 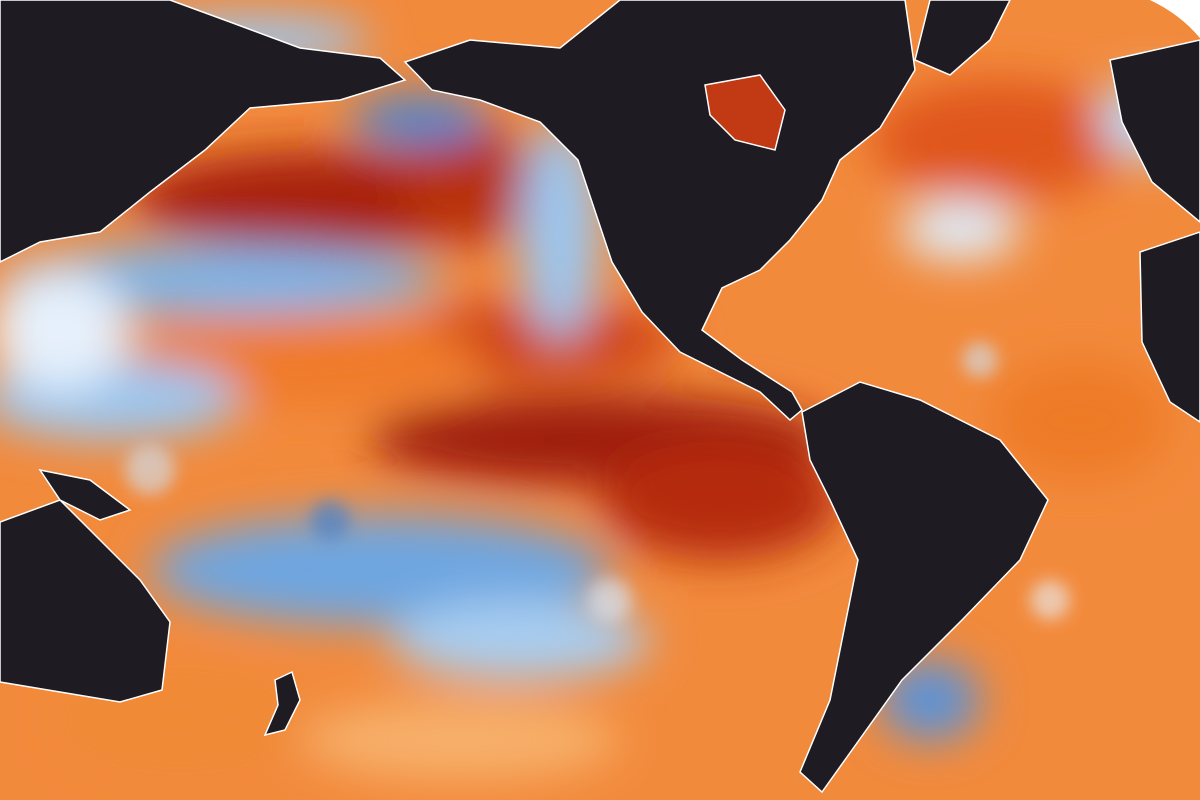 I want to click on new-zealand, so click(x=282, y=703).